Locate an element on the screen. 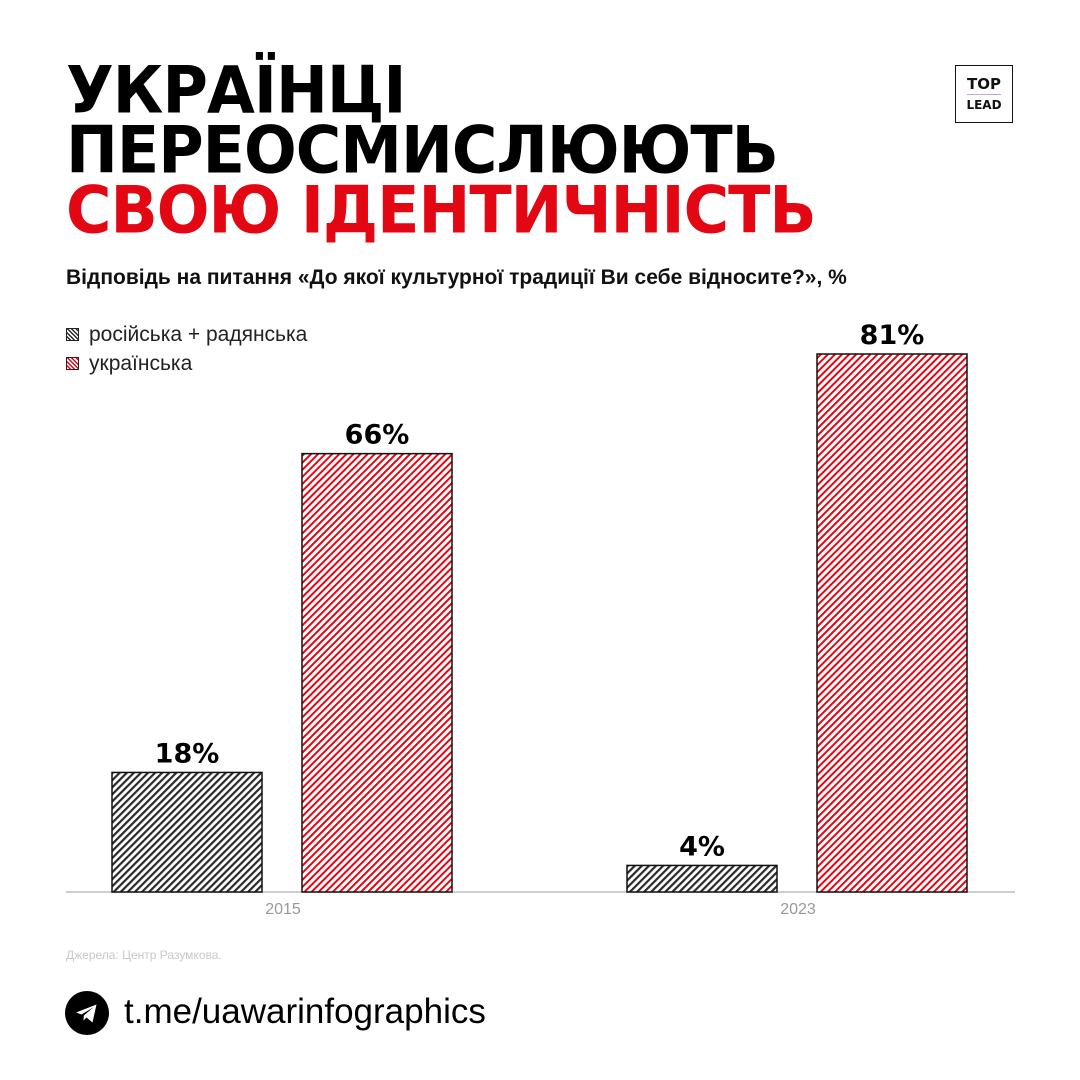  x-tick-label-2015: 2015 is located at coordinates (283, 909).